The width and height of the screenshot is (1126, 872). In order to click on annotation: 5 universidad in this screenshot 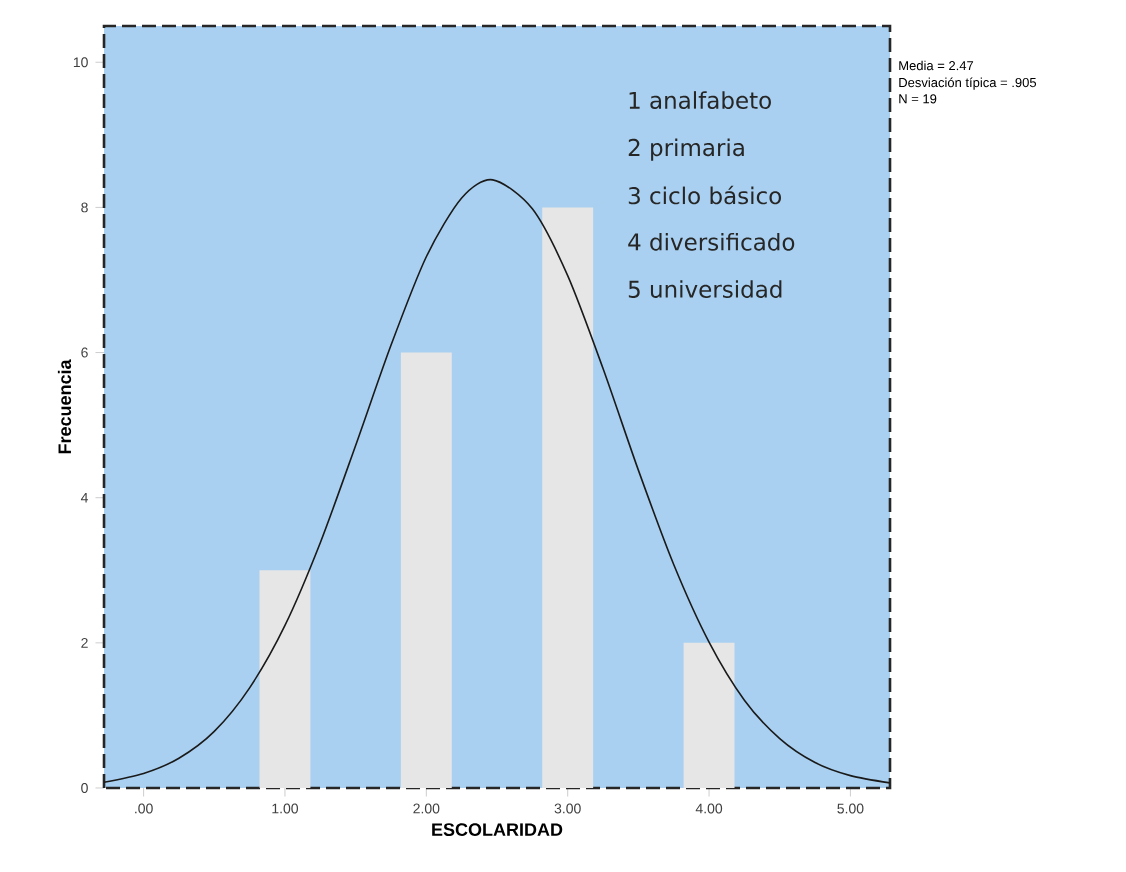, I will do `click(705, 289)`.